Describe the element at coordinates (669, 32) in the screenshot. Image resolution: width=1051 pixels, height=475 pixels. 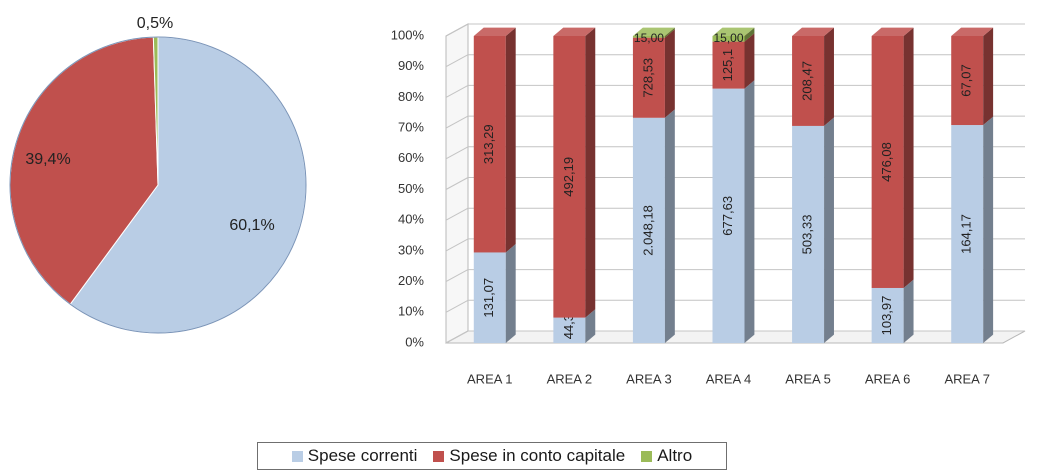
I see `bar-3-segment-2-side` at that location.